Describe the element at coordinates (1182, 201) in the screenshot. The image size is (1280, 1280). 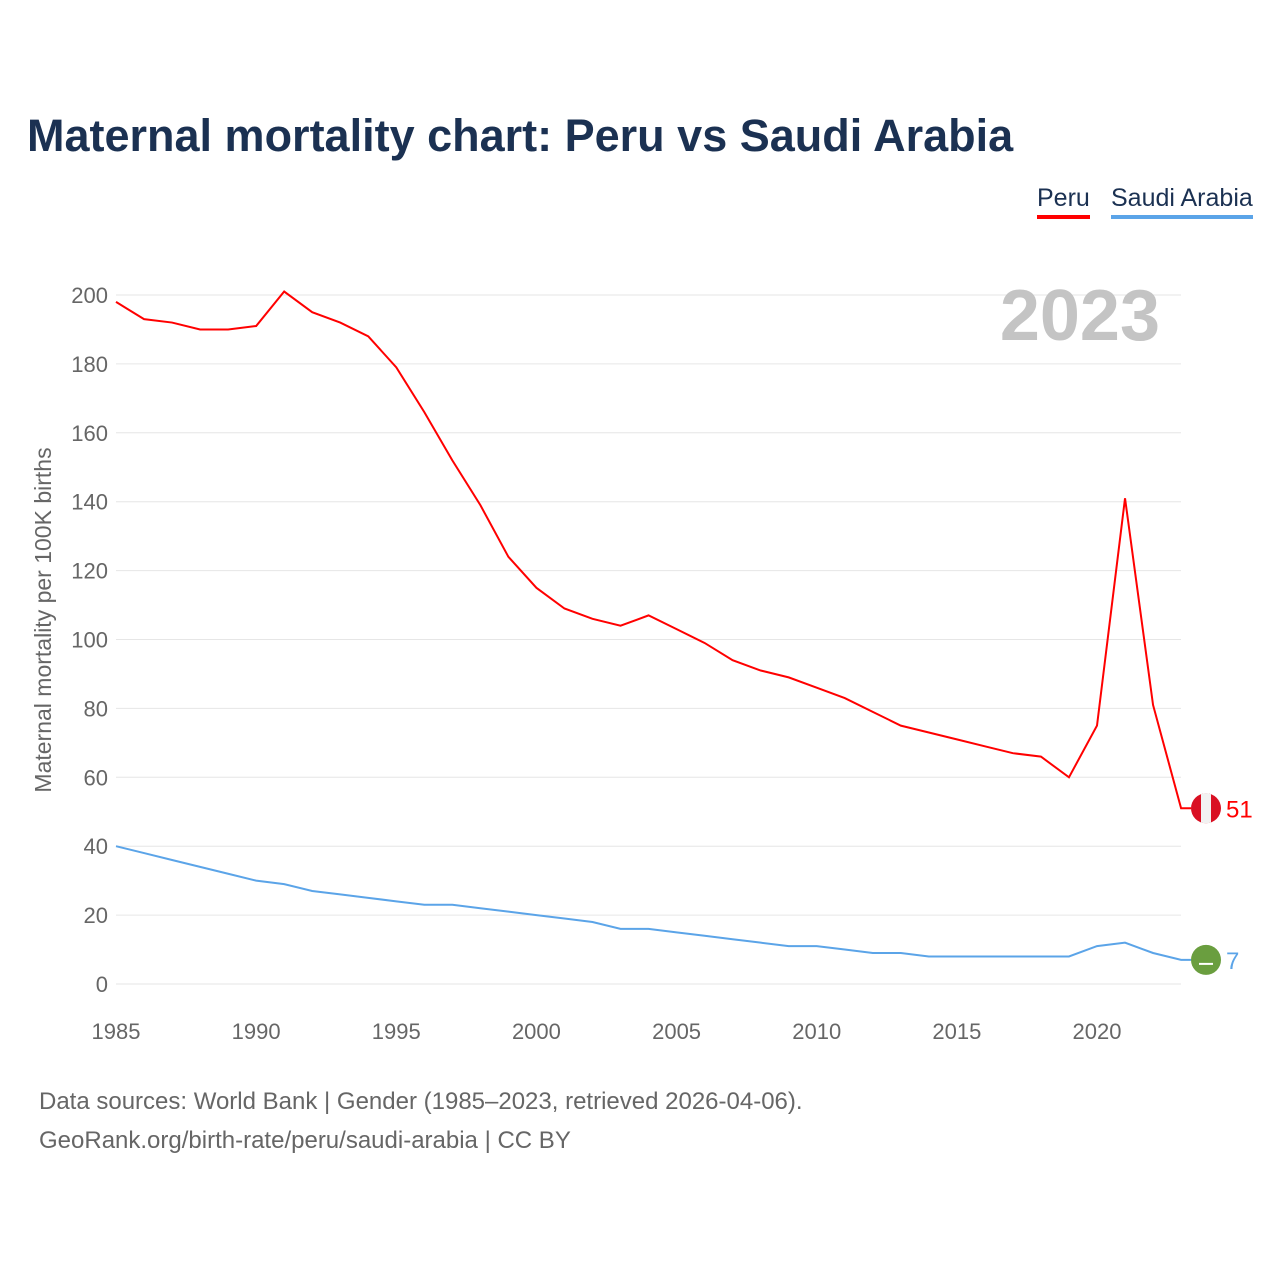
I see `legend-saudi-arabia: Saudi Arabia` at that location.